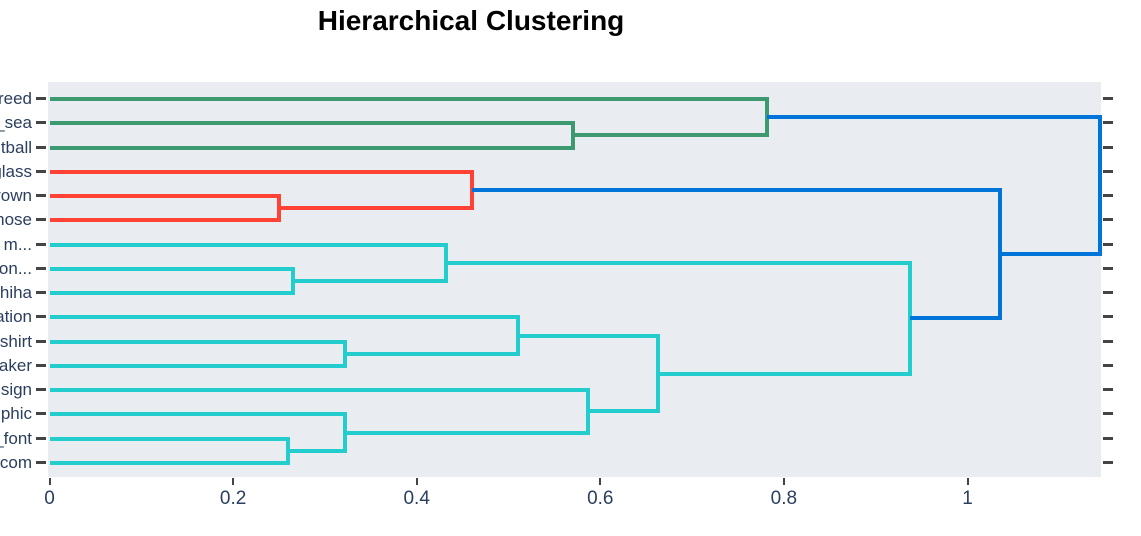 Image resolution: width=1141 pixels, height=536 pixels. What do you see at coordinates (233, 498) in the screenshot?
I see `x-tick-label: 0.2` at bounding box center [233, 498].